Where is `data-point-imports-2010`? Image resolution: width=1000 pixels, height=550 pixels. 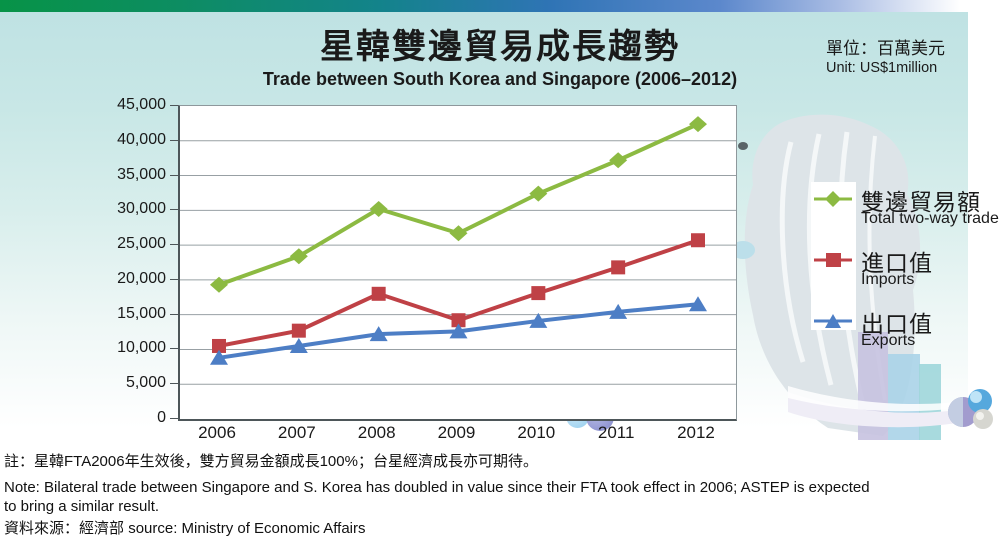 data-point-imports-2010 is located at coordinates (538, 293).